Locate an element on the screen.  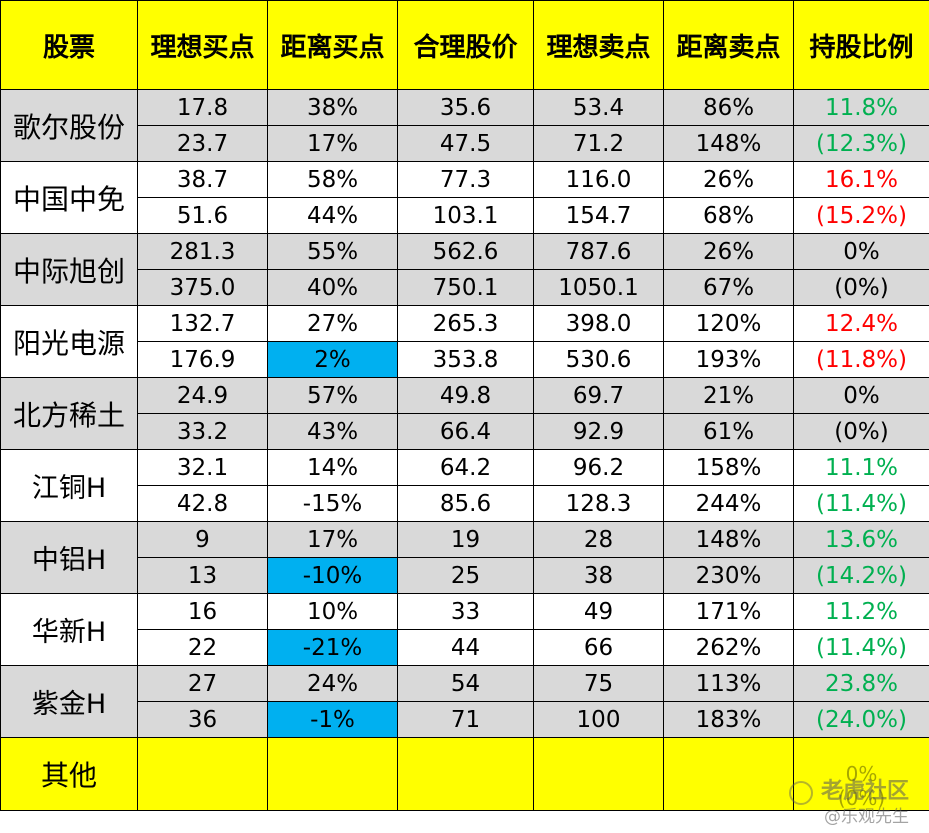
cell-ideal-sell: 53.4 is located at coordinates (598, 107).